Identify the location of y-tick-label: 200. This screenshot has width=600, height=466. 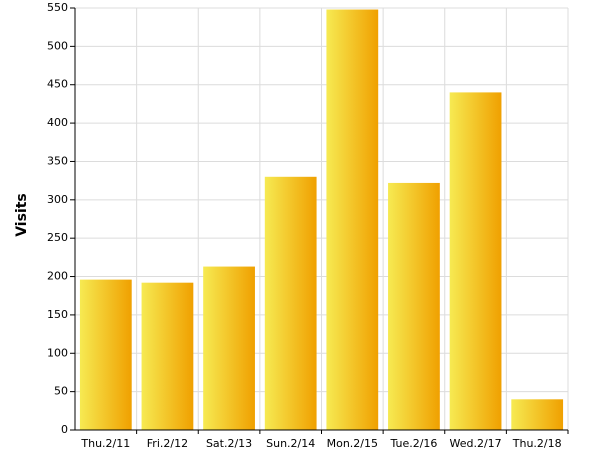
(57, 276).